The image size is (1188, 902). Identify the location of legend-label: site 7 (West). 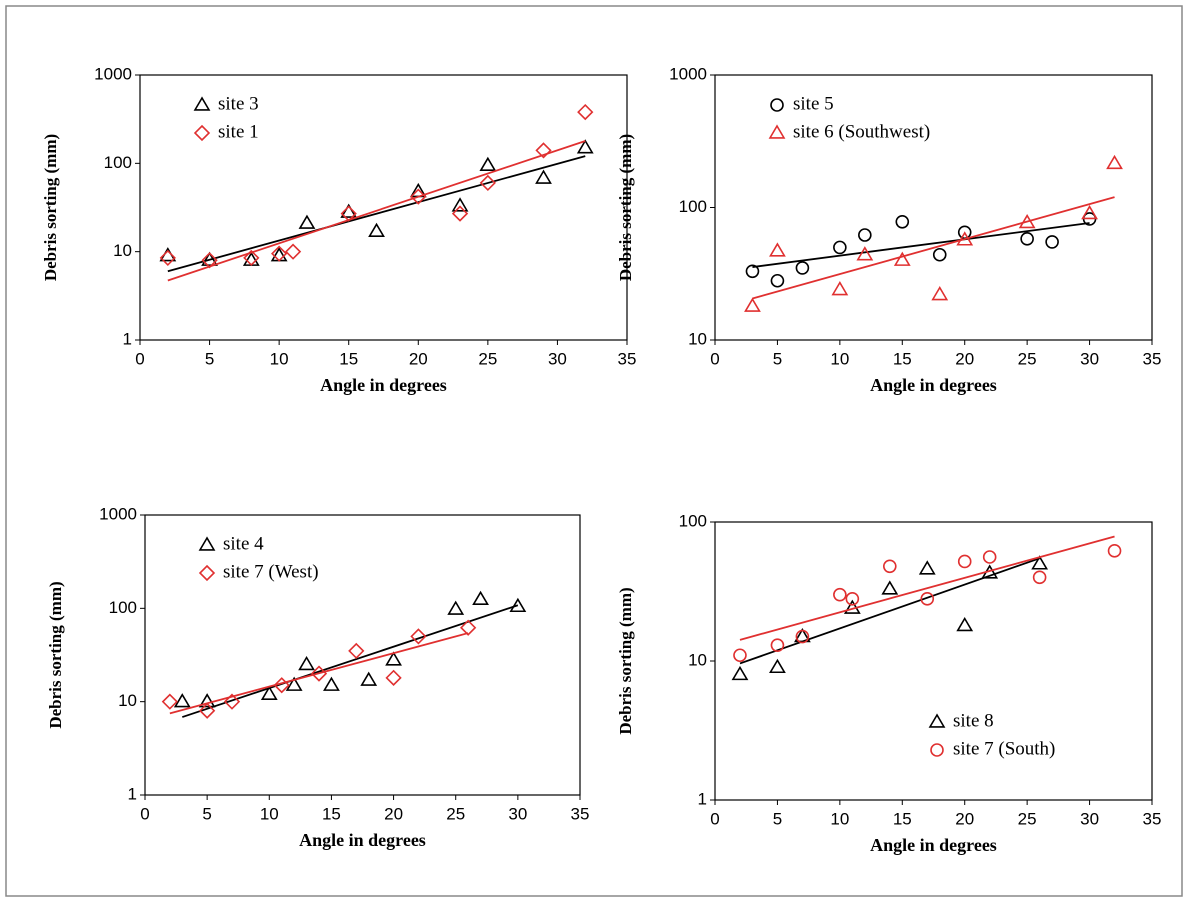
(271, 571).